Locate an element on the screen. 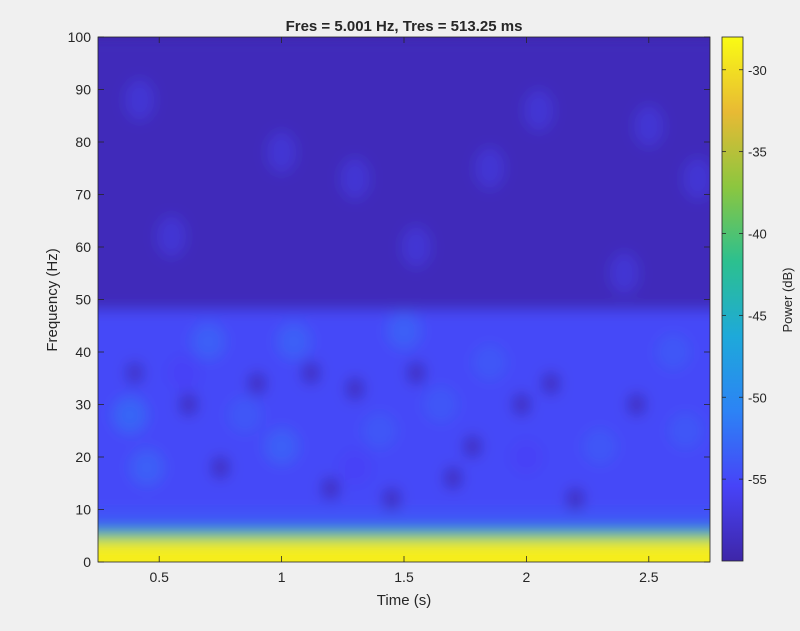 The image size is (800, 631). y-tick-label: 70 is located at coordinates (83, 195).